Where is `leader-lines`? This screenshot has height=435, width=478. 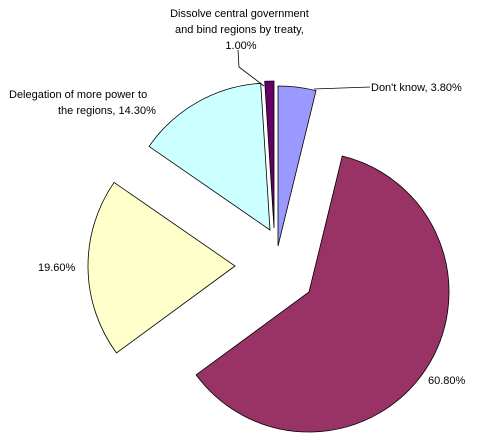 leader-lines is located at coordinates (304, 69).